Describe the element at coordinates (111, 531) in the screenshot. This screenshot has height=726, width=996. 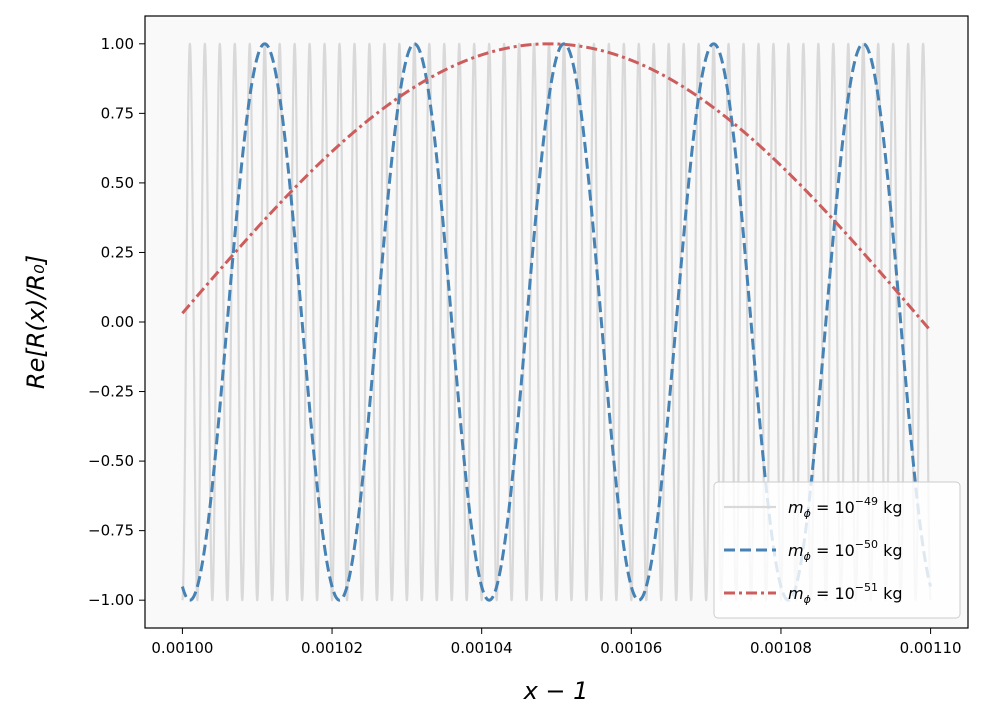
I see `y-tick-label: −0.75` at that location.